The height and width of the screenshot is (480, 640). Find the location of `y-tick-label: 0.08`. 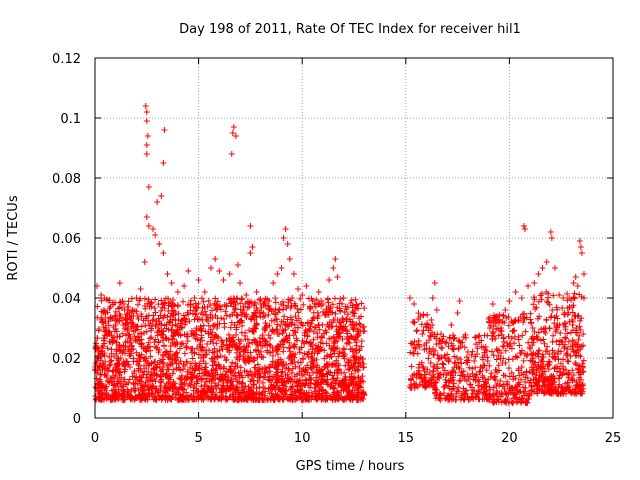

y-tick-label: 0.08 is located at coordinates (66, 179).